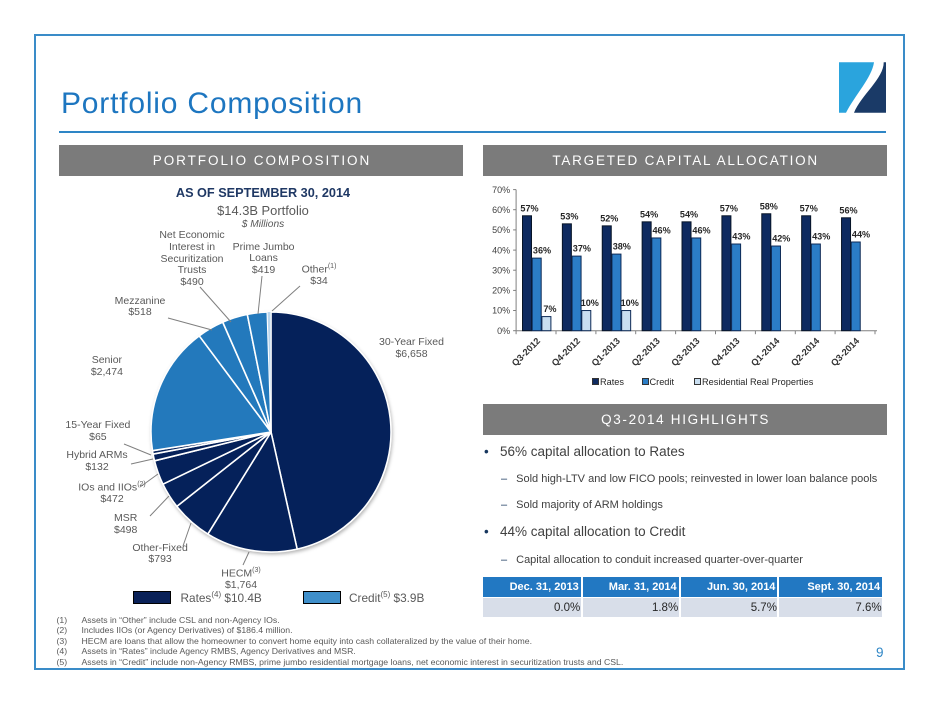 This screenshot has height=705, width=940. Describe the element at coordinates (566, 352) in the screenshot. I see `svg-text: Q4-2012` at that location.